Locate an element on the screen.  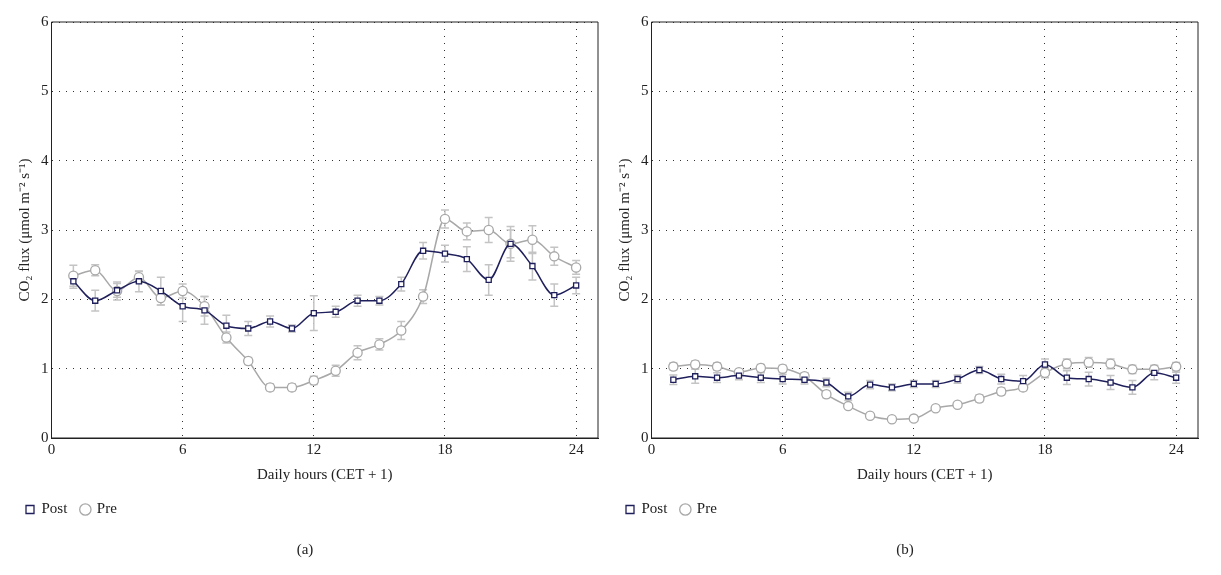
text: (b) is located at coordinates (905, 549).